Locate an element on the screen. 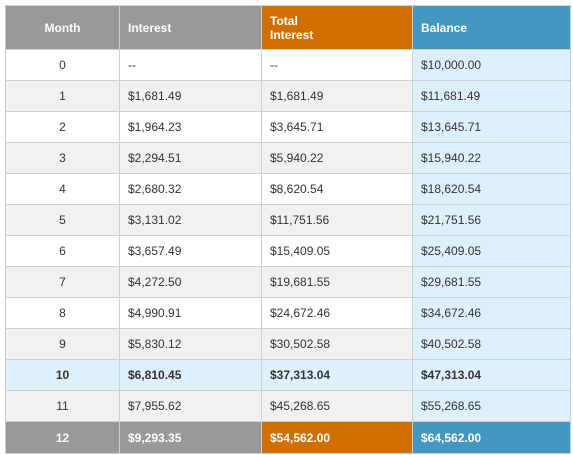  cell-balance: $55,268.65 is located at coordinates (491, 406).